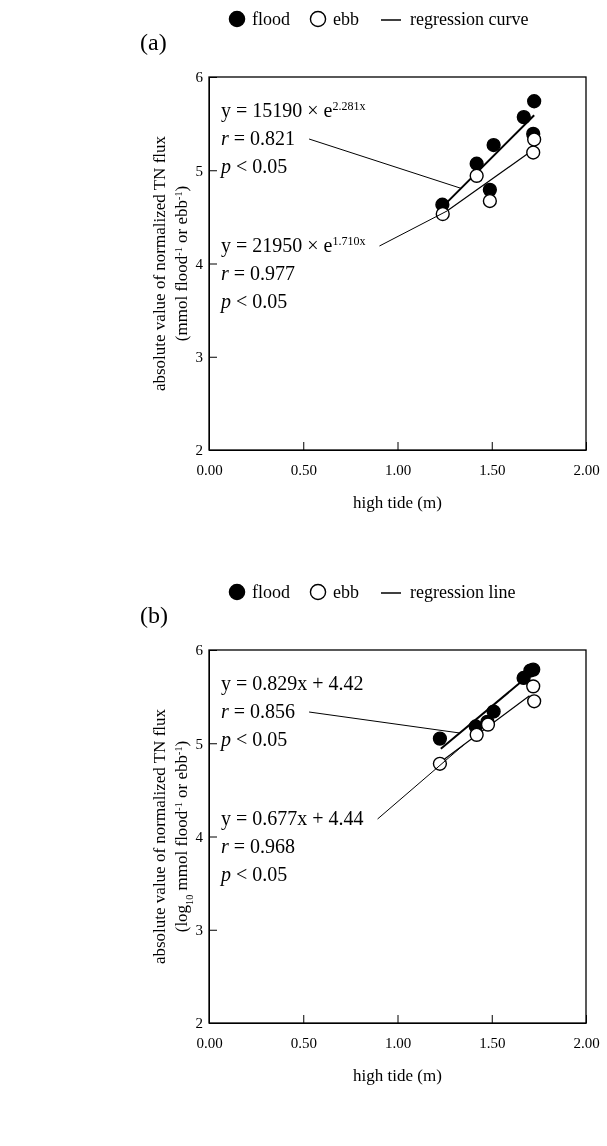 The image size is (607, 1146). Describe the element at coordinates (469, 19) in the screenshot. I see `legend-label: regression curve` at that location.